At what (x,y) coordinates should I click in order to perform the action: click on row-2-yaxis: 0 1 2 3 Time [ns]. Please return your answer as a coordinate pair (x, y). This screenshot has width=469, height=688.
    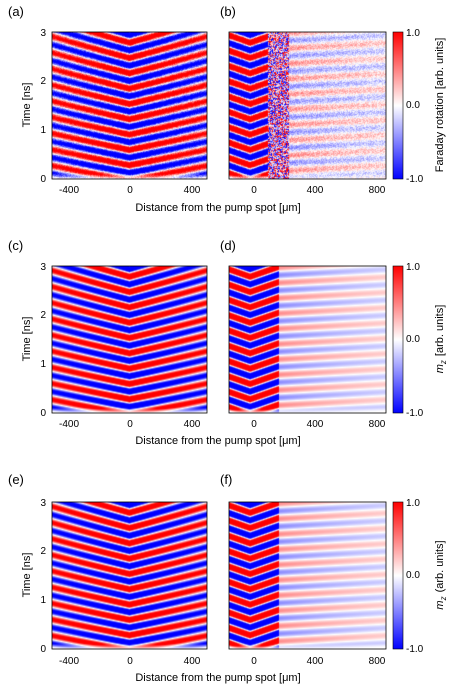
    Looking at the image, I should click on (33, 340).